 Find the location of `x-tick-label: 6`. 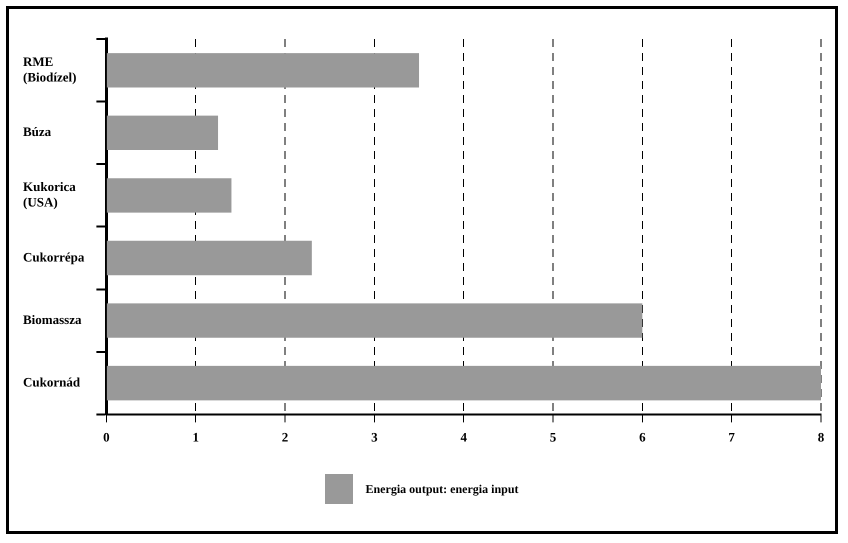

x-tick-label: 6 is located at coordinates (642, 437).